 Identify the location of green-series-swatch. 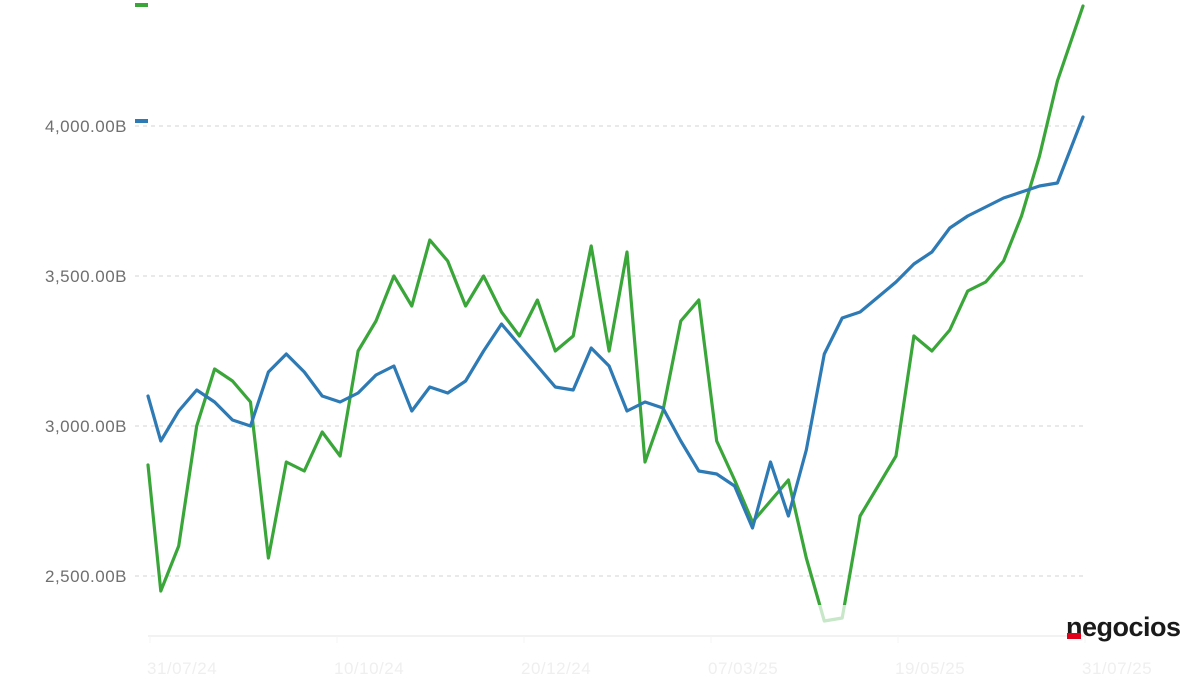
(141, 5).